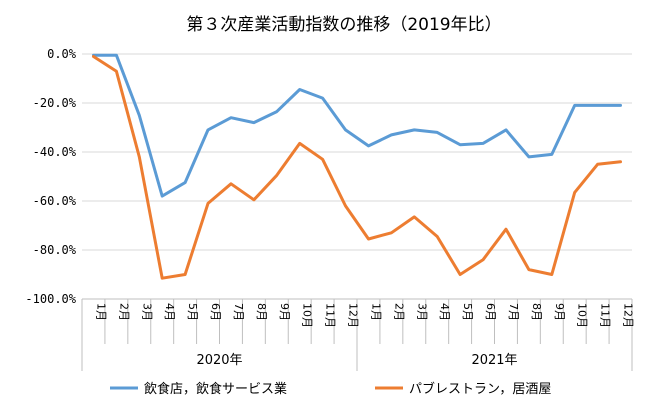  What do you see at coordinates (50, 176) in the screenshot?
I see `y-axis-tick-labels: 0.0% -20.0% -40.0% -60.0% -80.0% -100.0%` at bounding box center [50, 176].